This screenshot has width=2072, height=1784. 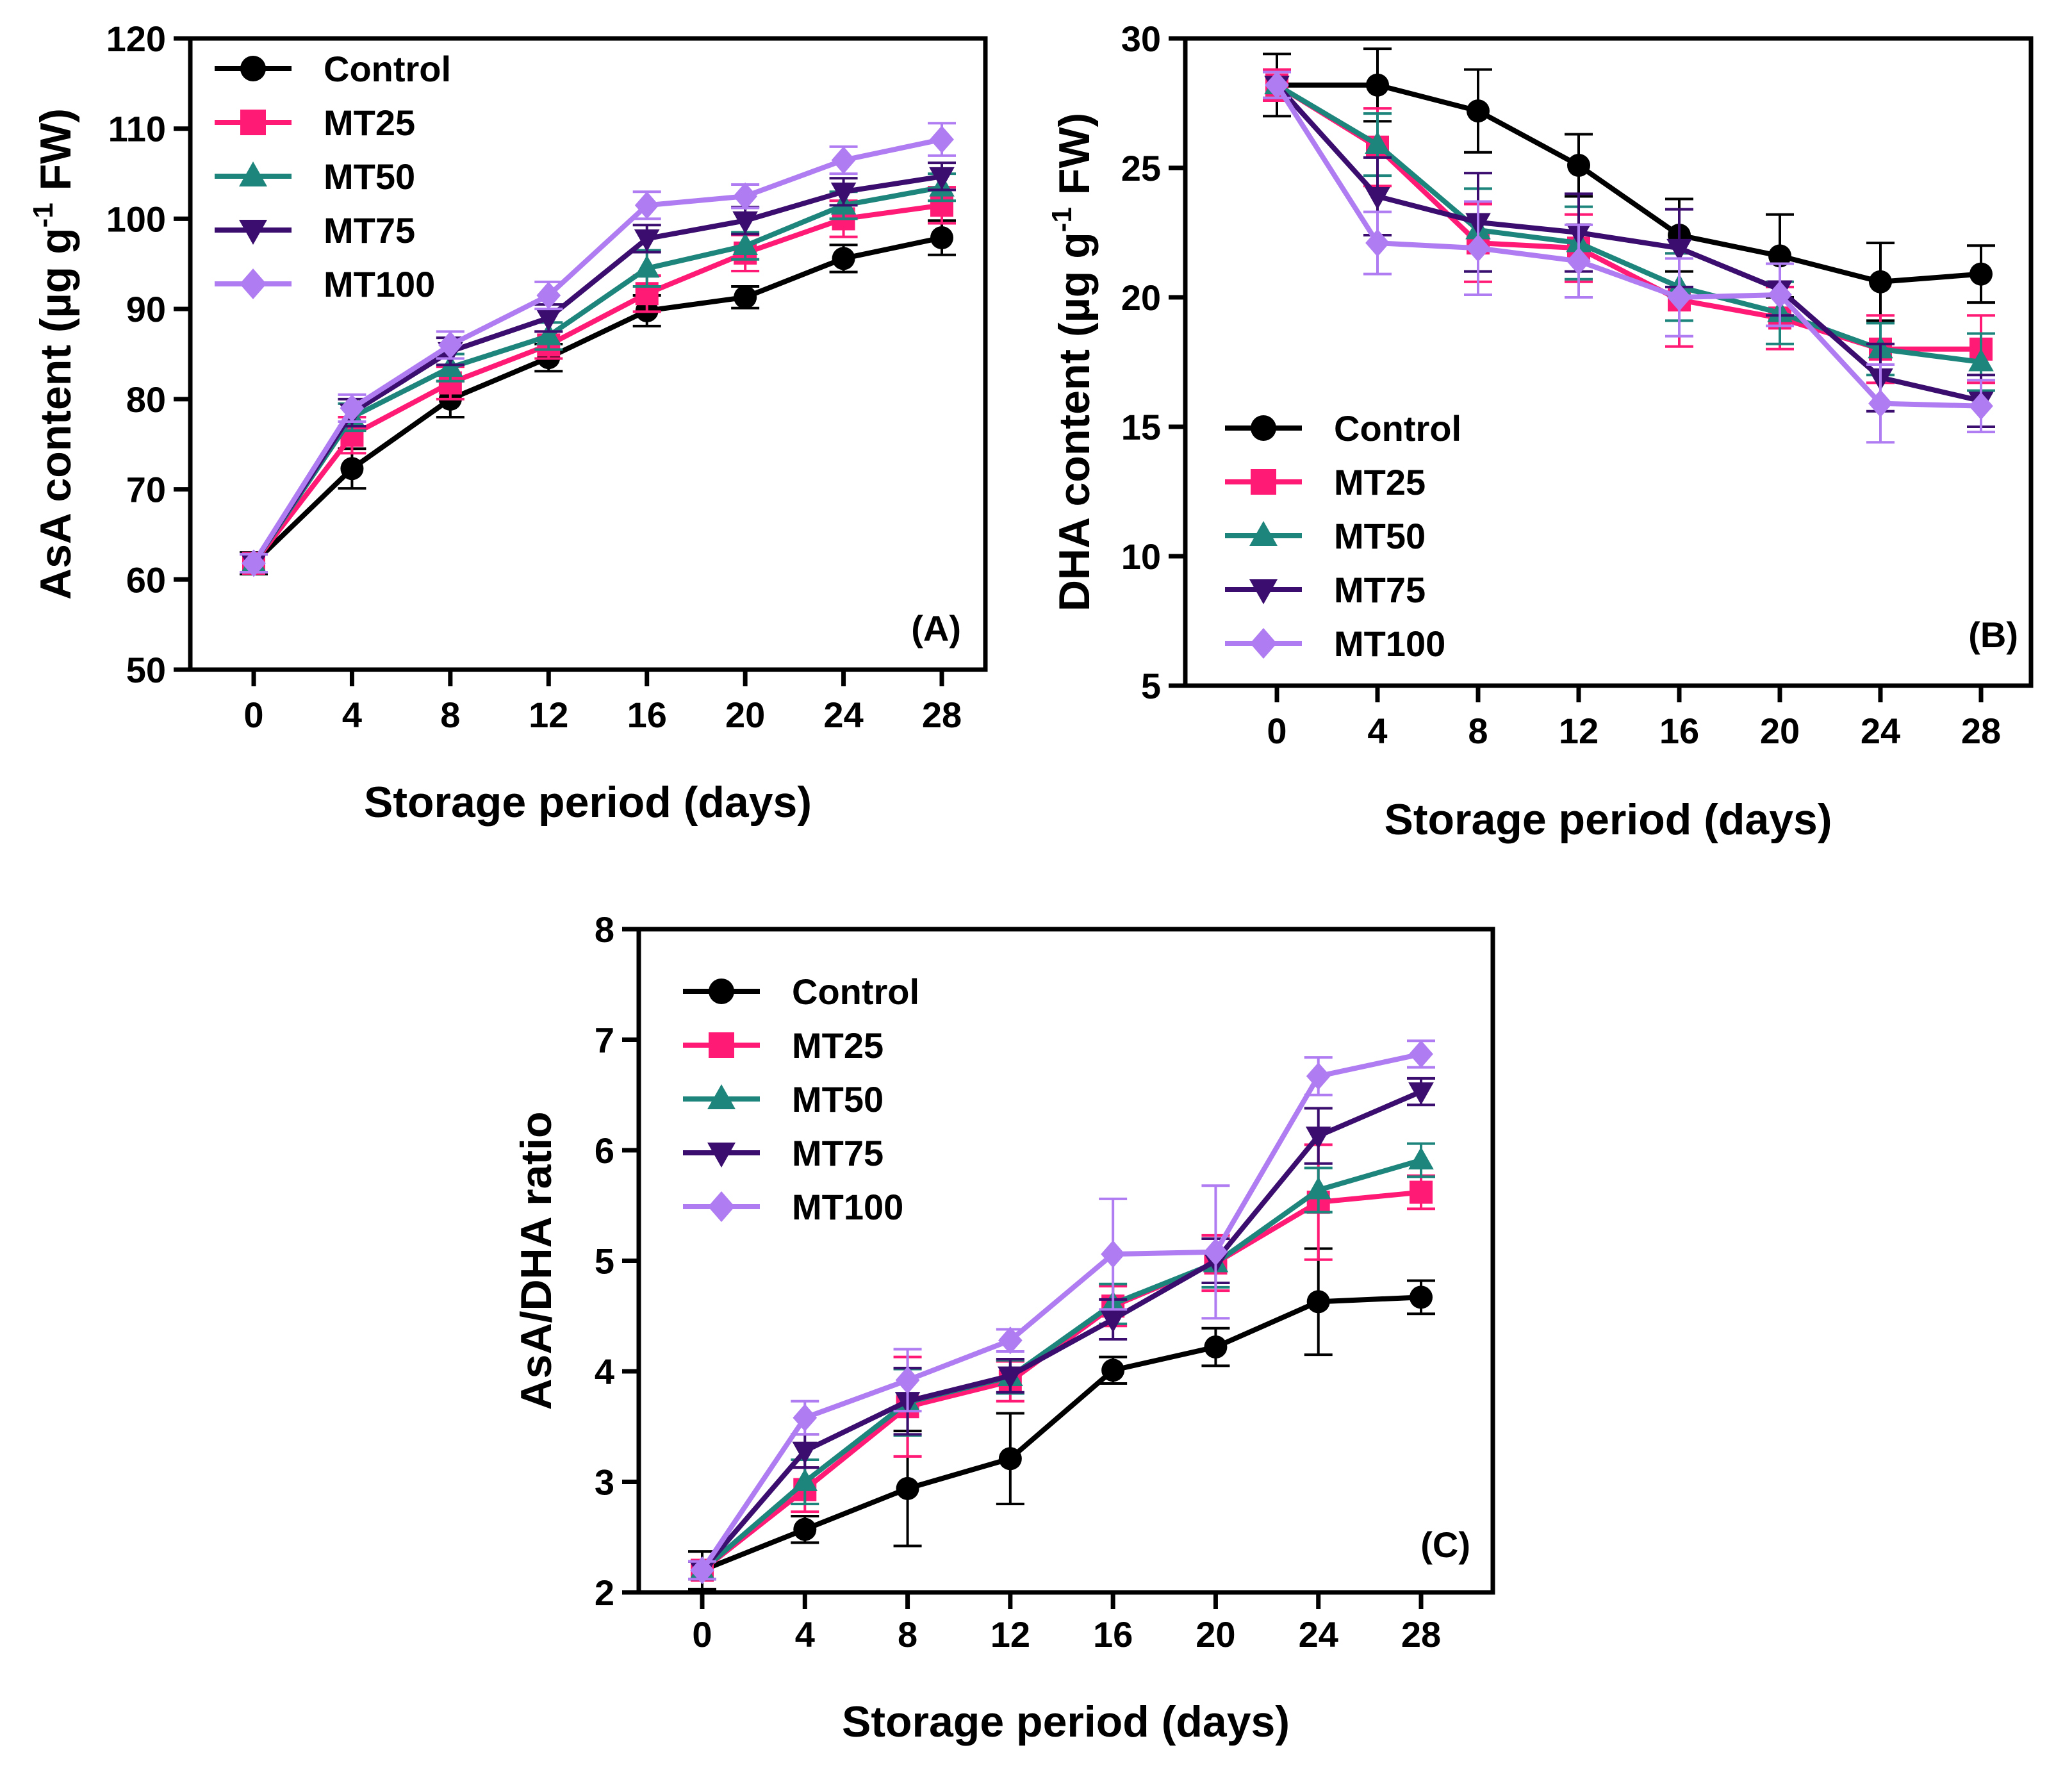 What do you see at coordinates (146, 670) in the screenshot?
I see `y-tick-label: 50` at bounding box center [146, 670].